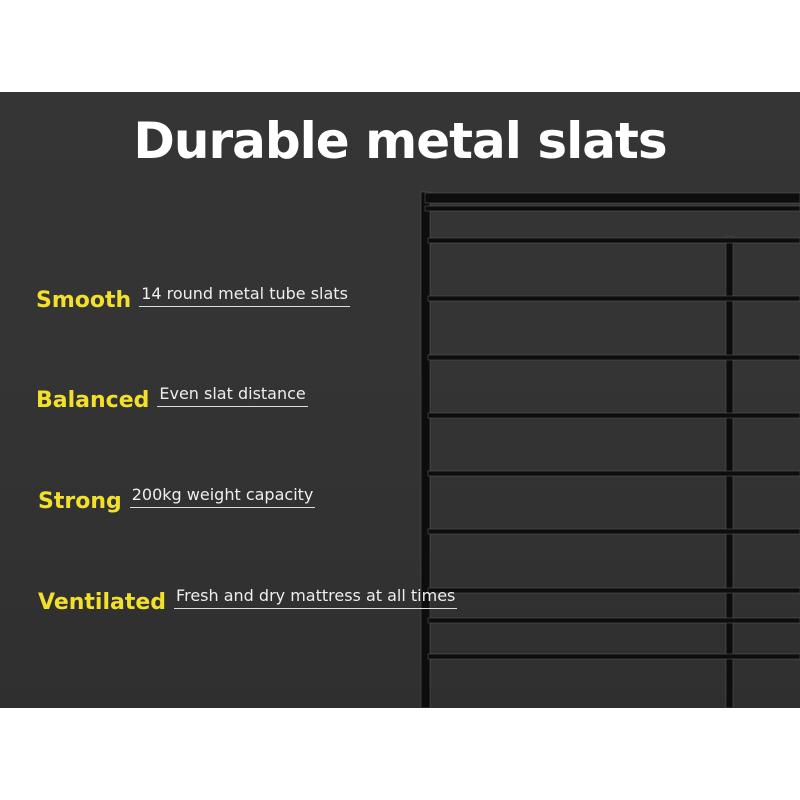 The image size is (800, 800). I want to click on frame-rail, so click(612, 208).